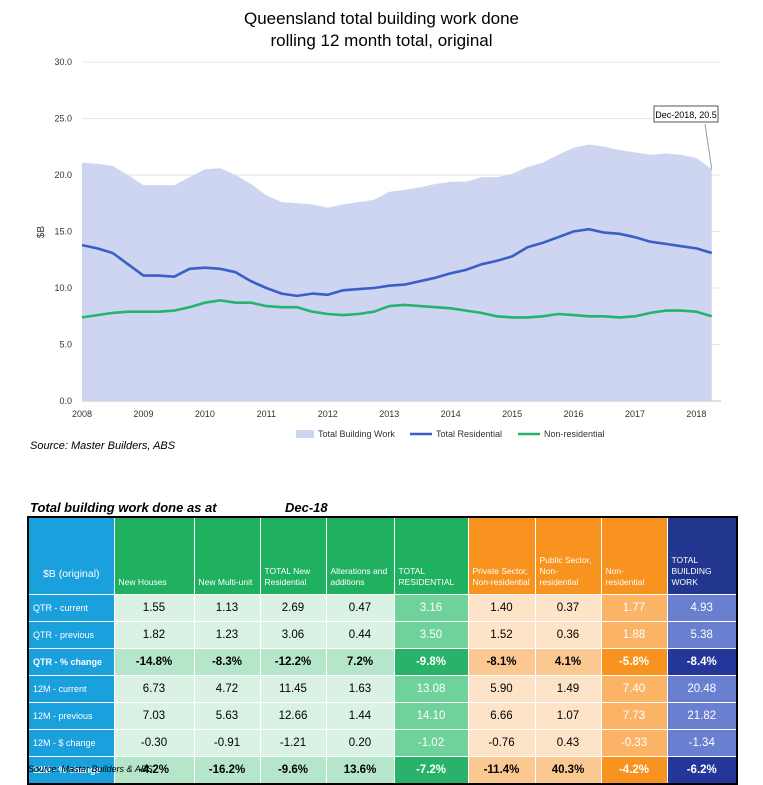 This screenshot has height=785, width=763. I want to click on row-label: QTR - previous, so click(71, 635).